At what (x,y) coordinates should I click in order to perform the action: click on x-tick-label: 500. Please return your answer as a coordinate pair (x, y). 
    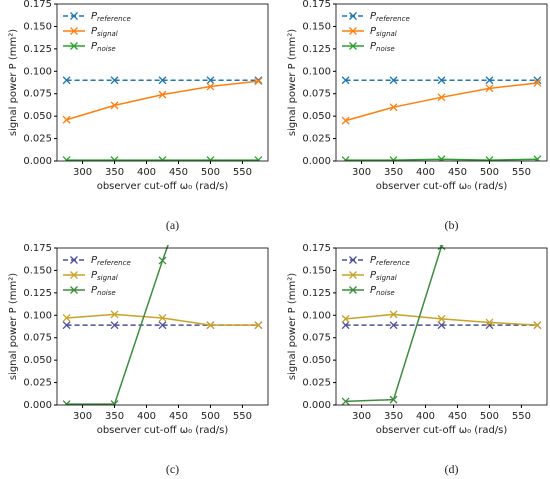
    Looking at the image, I should click on (210, 172).